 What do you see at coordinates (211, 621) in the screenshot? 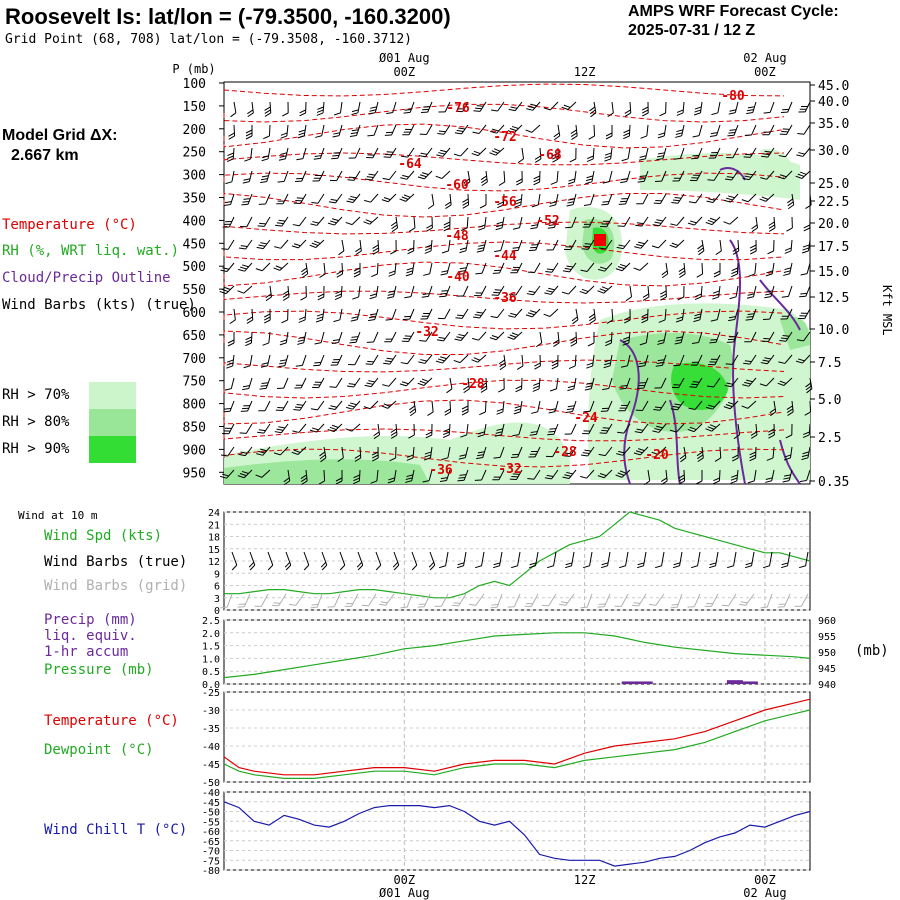
I see `pressure-panel-ytick-0: 2.5` at bounding box center [211, 621].